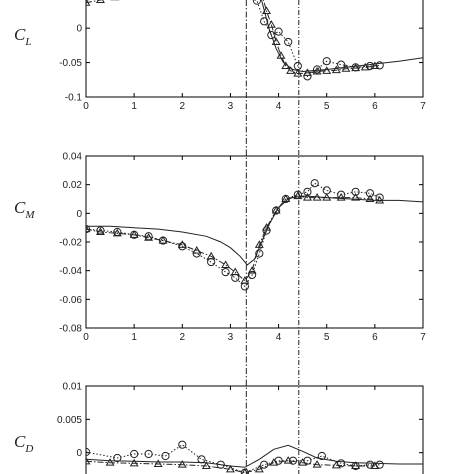  Describe the element at coordinates (24, 209) in the screenshot. I see `y-axis-label: CM` at that location.